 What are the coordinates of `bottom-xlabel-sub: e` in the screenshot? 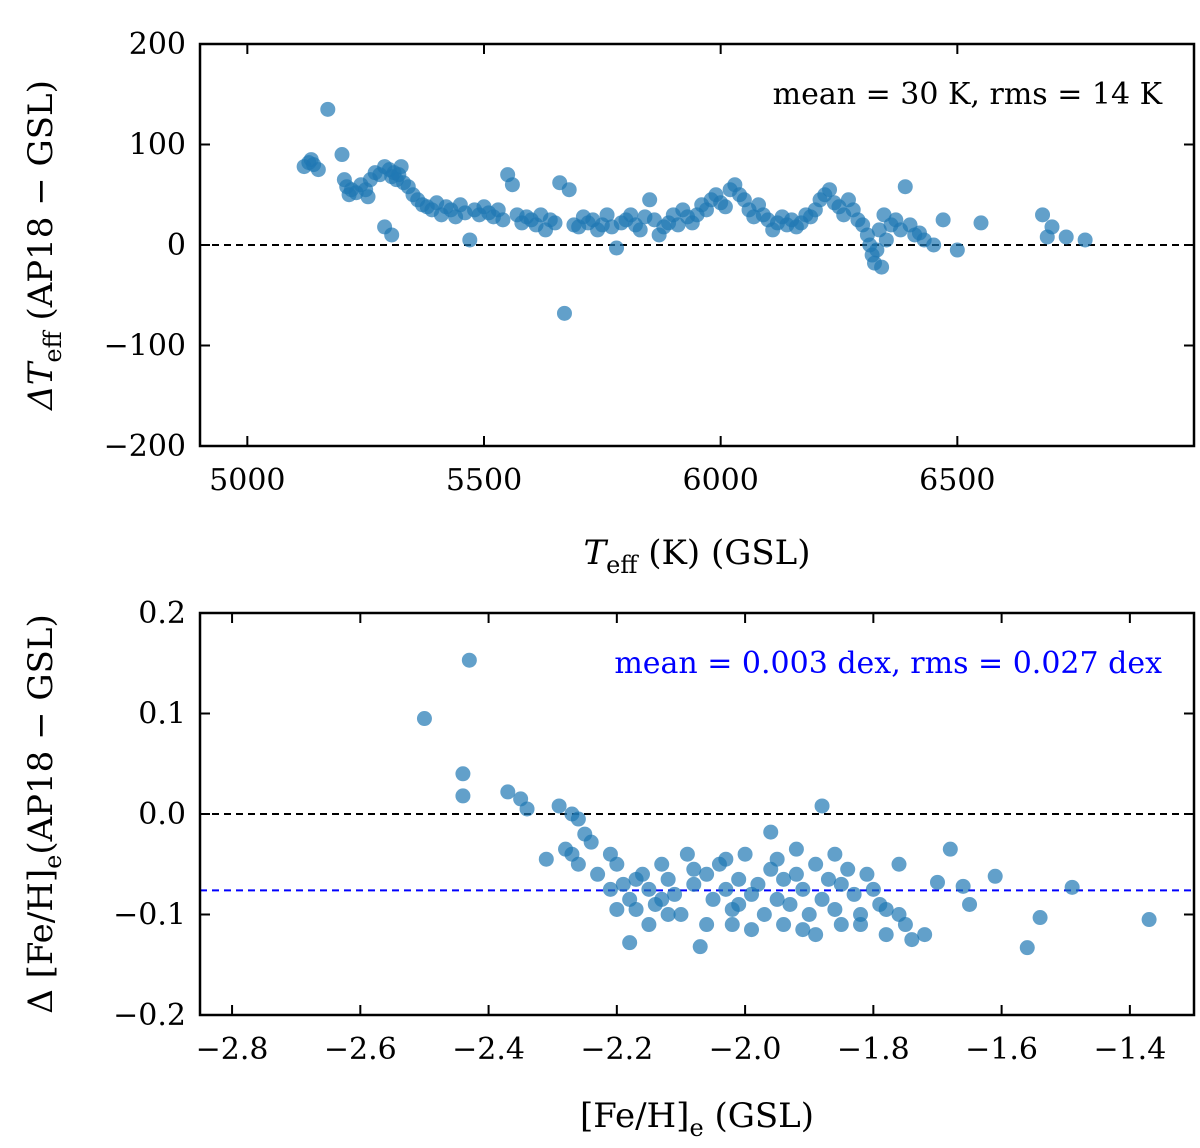 It's located at (696, 1128).